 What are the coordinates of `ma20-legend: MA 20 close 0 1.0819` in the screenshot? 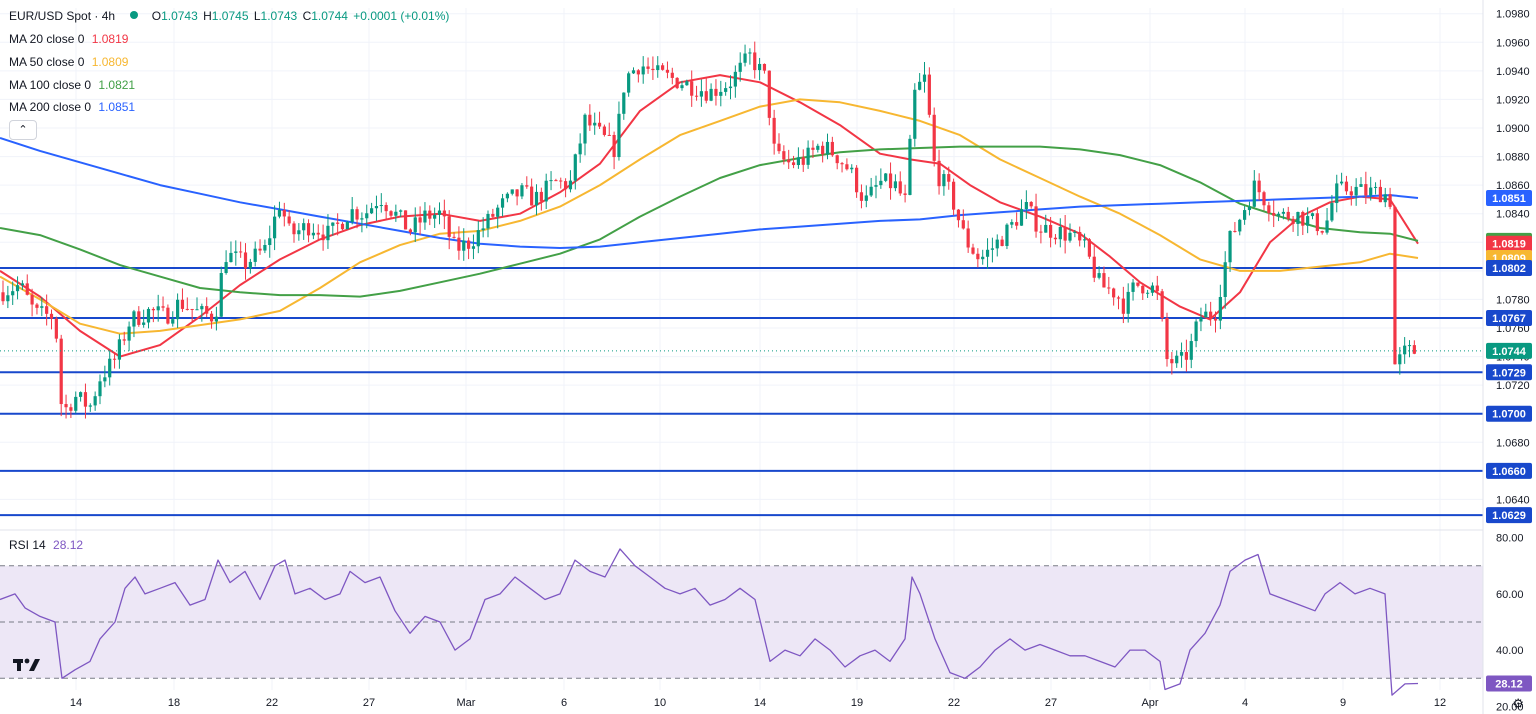 It's located at (70, 39).